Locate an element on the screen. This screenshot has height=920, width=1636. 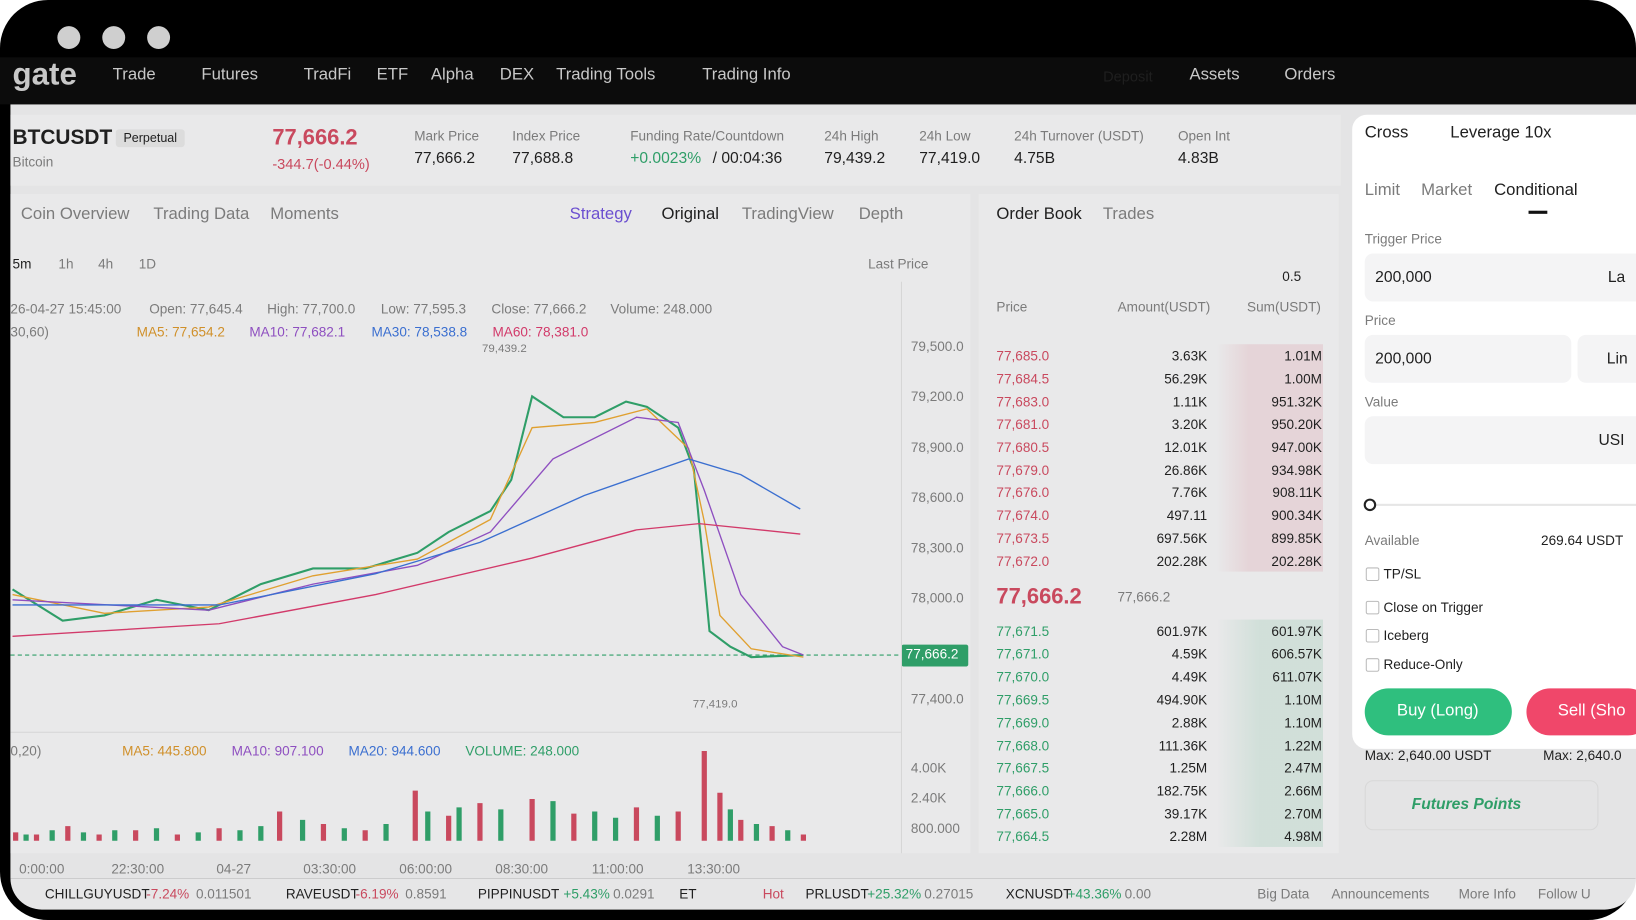
futures-points: Futures Points is located at coordinates (1466, 804).